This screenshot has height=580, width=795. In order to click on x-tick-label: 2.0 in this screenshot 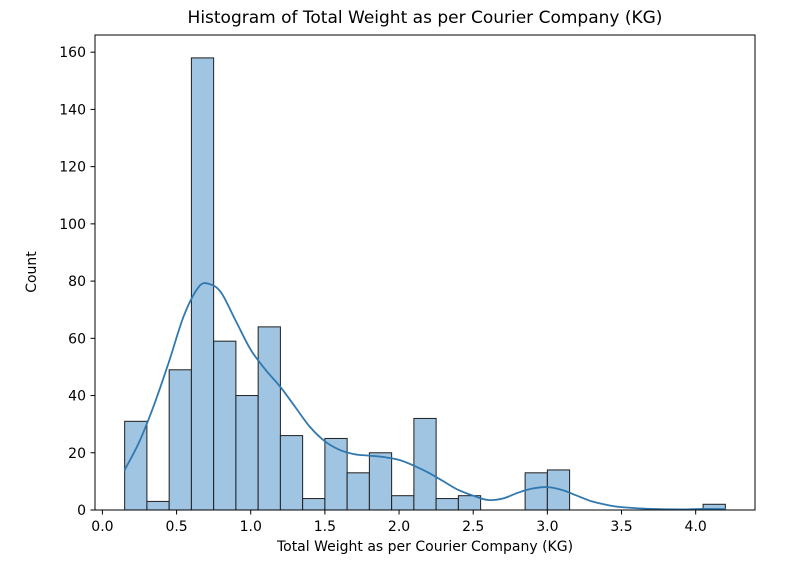, I will do `click(399, 527)`.